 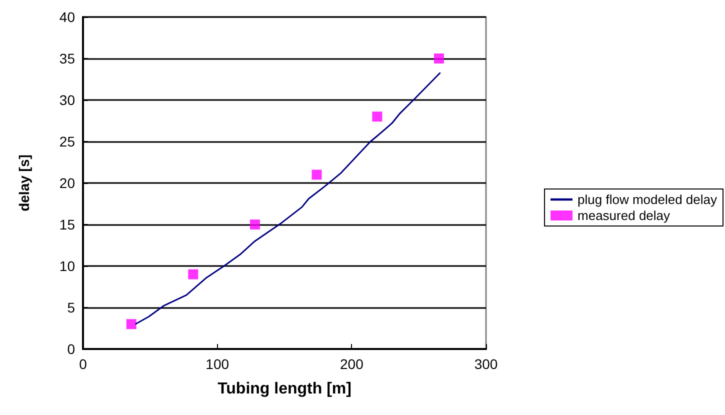 I want to click on x-tick-label: 100, so click(x=218, y=364).